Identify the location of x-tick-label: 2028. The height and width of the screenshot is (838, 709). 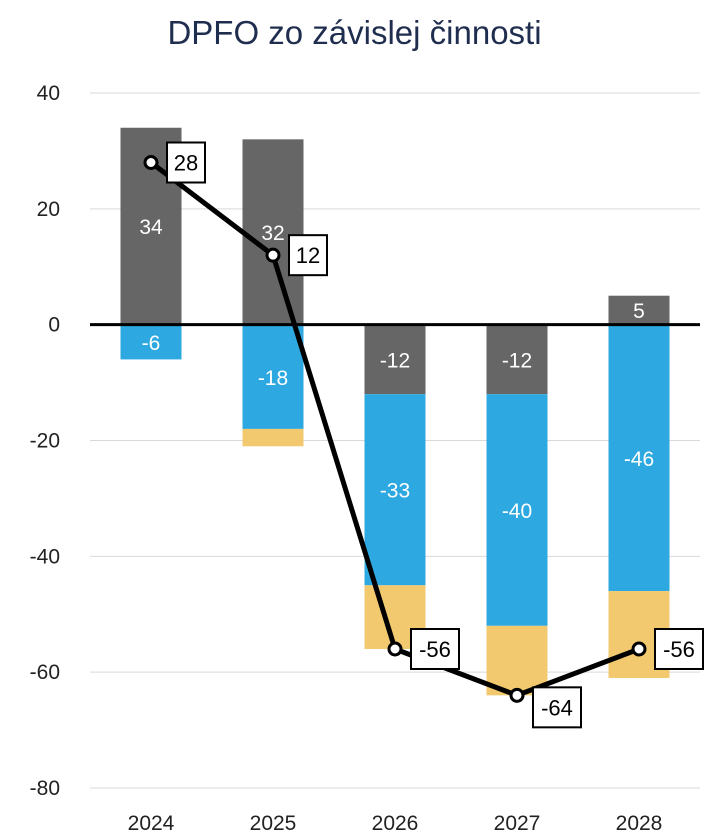
(639, 823).